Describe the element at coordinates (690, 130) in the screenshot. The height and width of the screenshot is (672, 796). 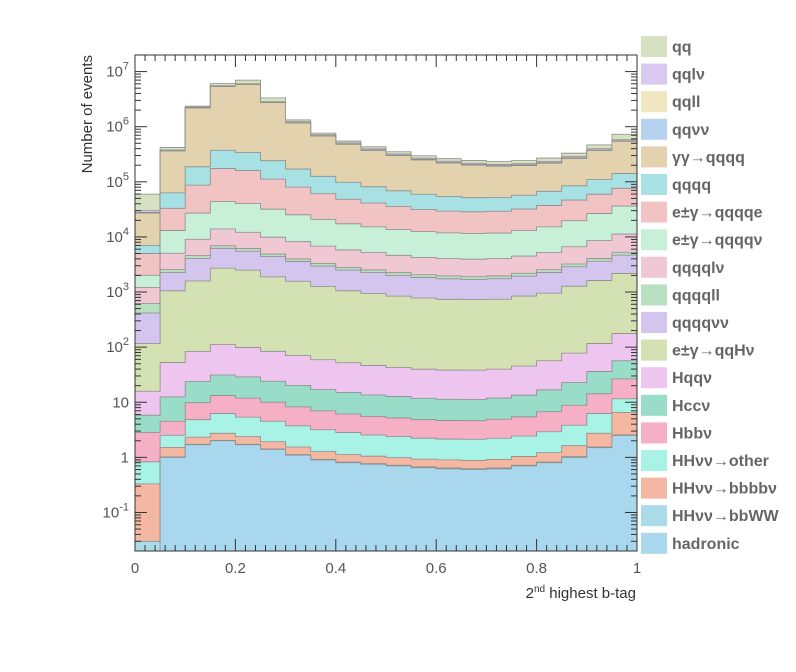
I see `legend-label-15: qqνν` at that location.